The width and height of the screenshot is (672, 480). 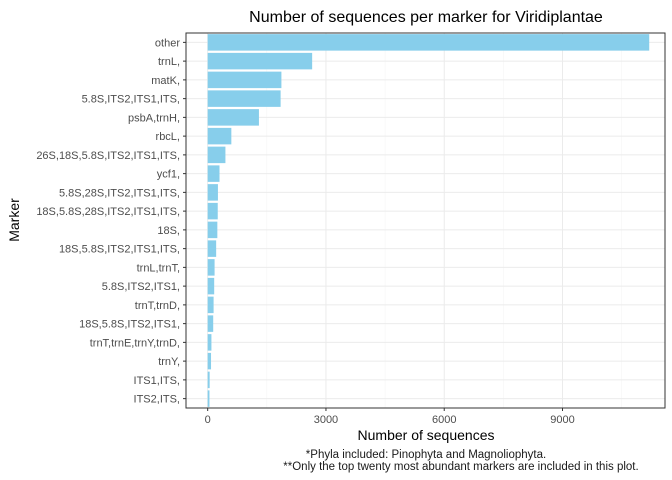 I want to click on y-tick-label: 26S,18S,5.8S,ITS2,ITS1,ITS,, so click(x=108, y=156).